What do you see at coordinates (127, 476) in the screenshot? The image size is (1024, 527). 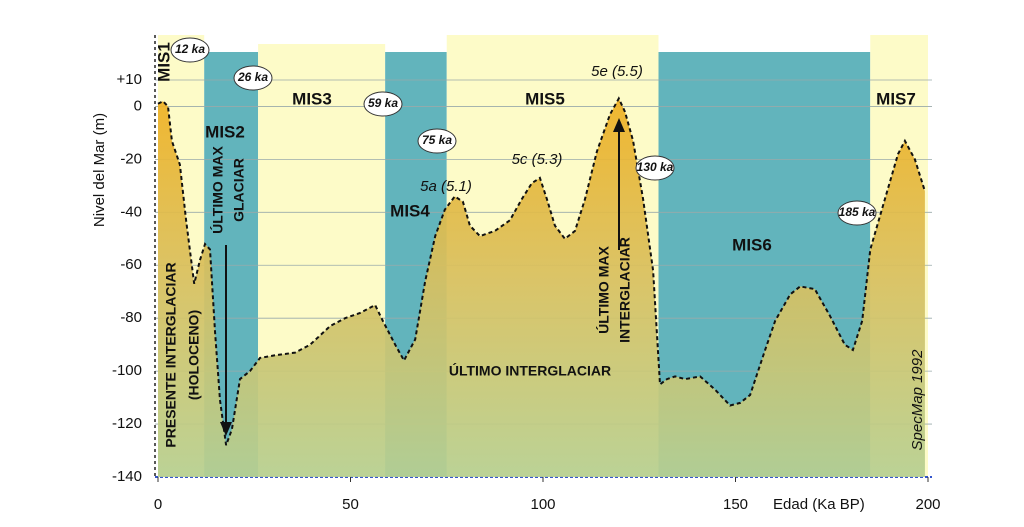 I see `y-tick-label: -140` at bounding box center [127, 476].